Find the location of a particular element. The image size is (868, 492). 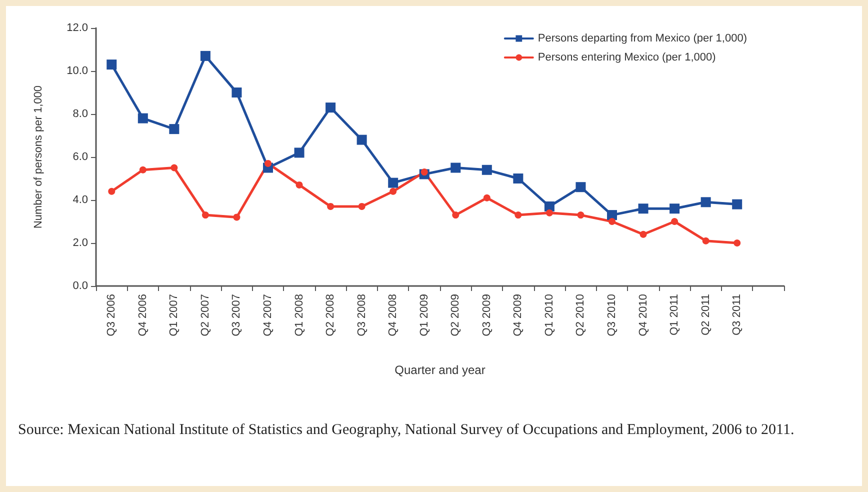

x-tick-label: Q3 2011 is located at coordinates (737, 315).